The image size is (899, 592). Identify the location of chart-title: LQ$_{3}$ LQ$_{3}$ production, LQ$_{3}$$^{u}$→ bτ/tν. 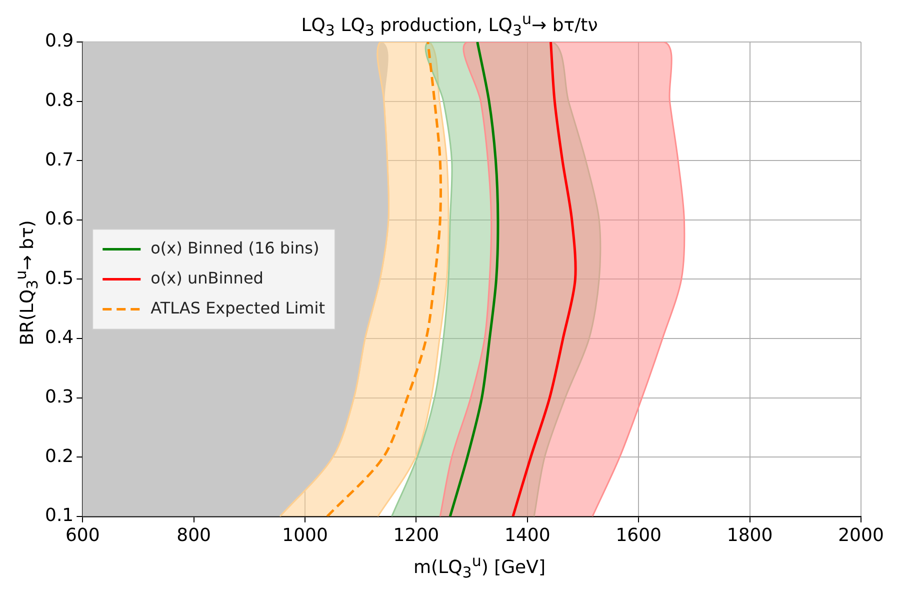
(449, 25).